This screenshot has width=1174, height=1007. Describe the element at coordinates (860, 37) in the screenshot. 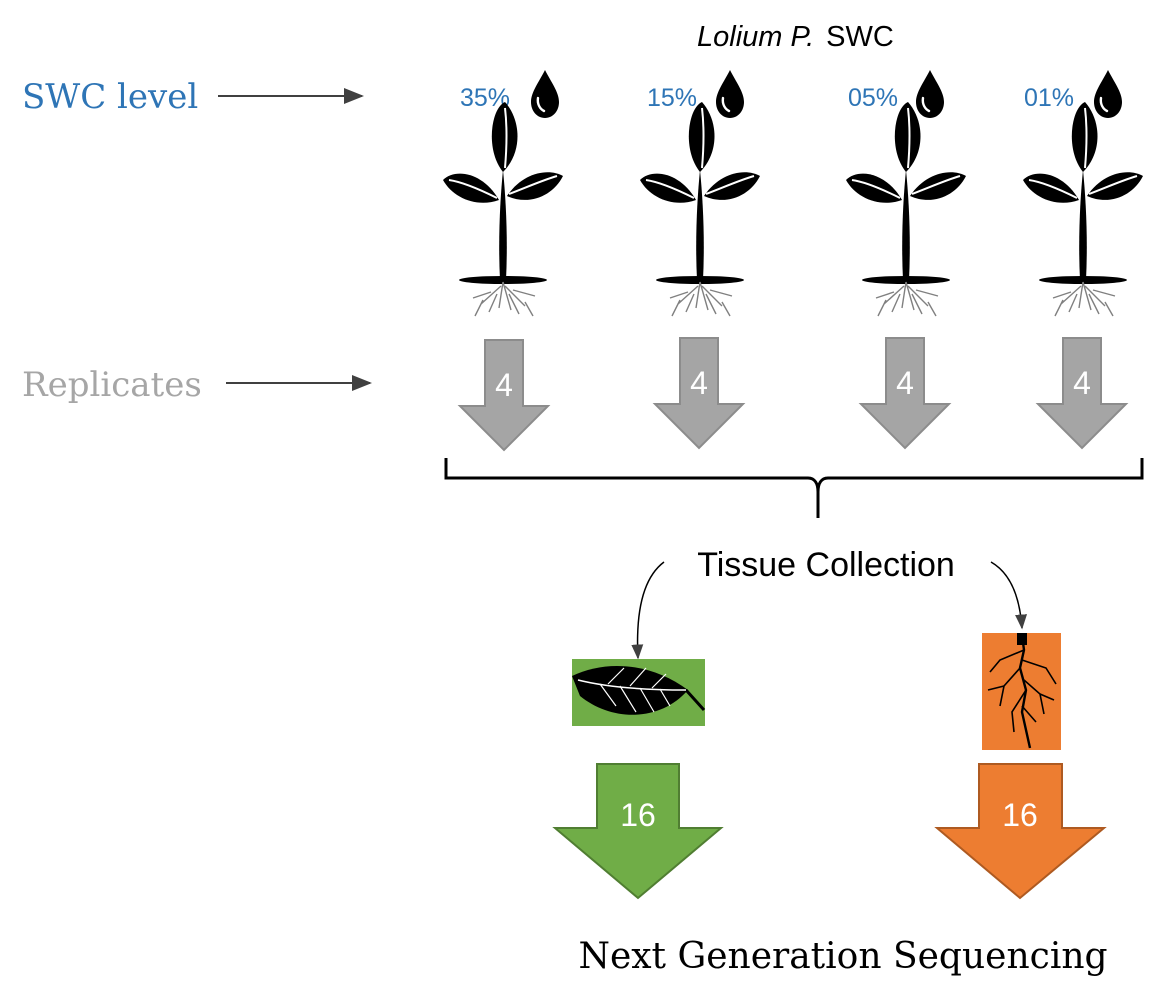

I see `title-suffix: SWC` at that location.